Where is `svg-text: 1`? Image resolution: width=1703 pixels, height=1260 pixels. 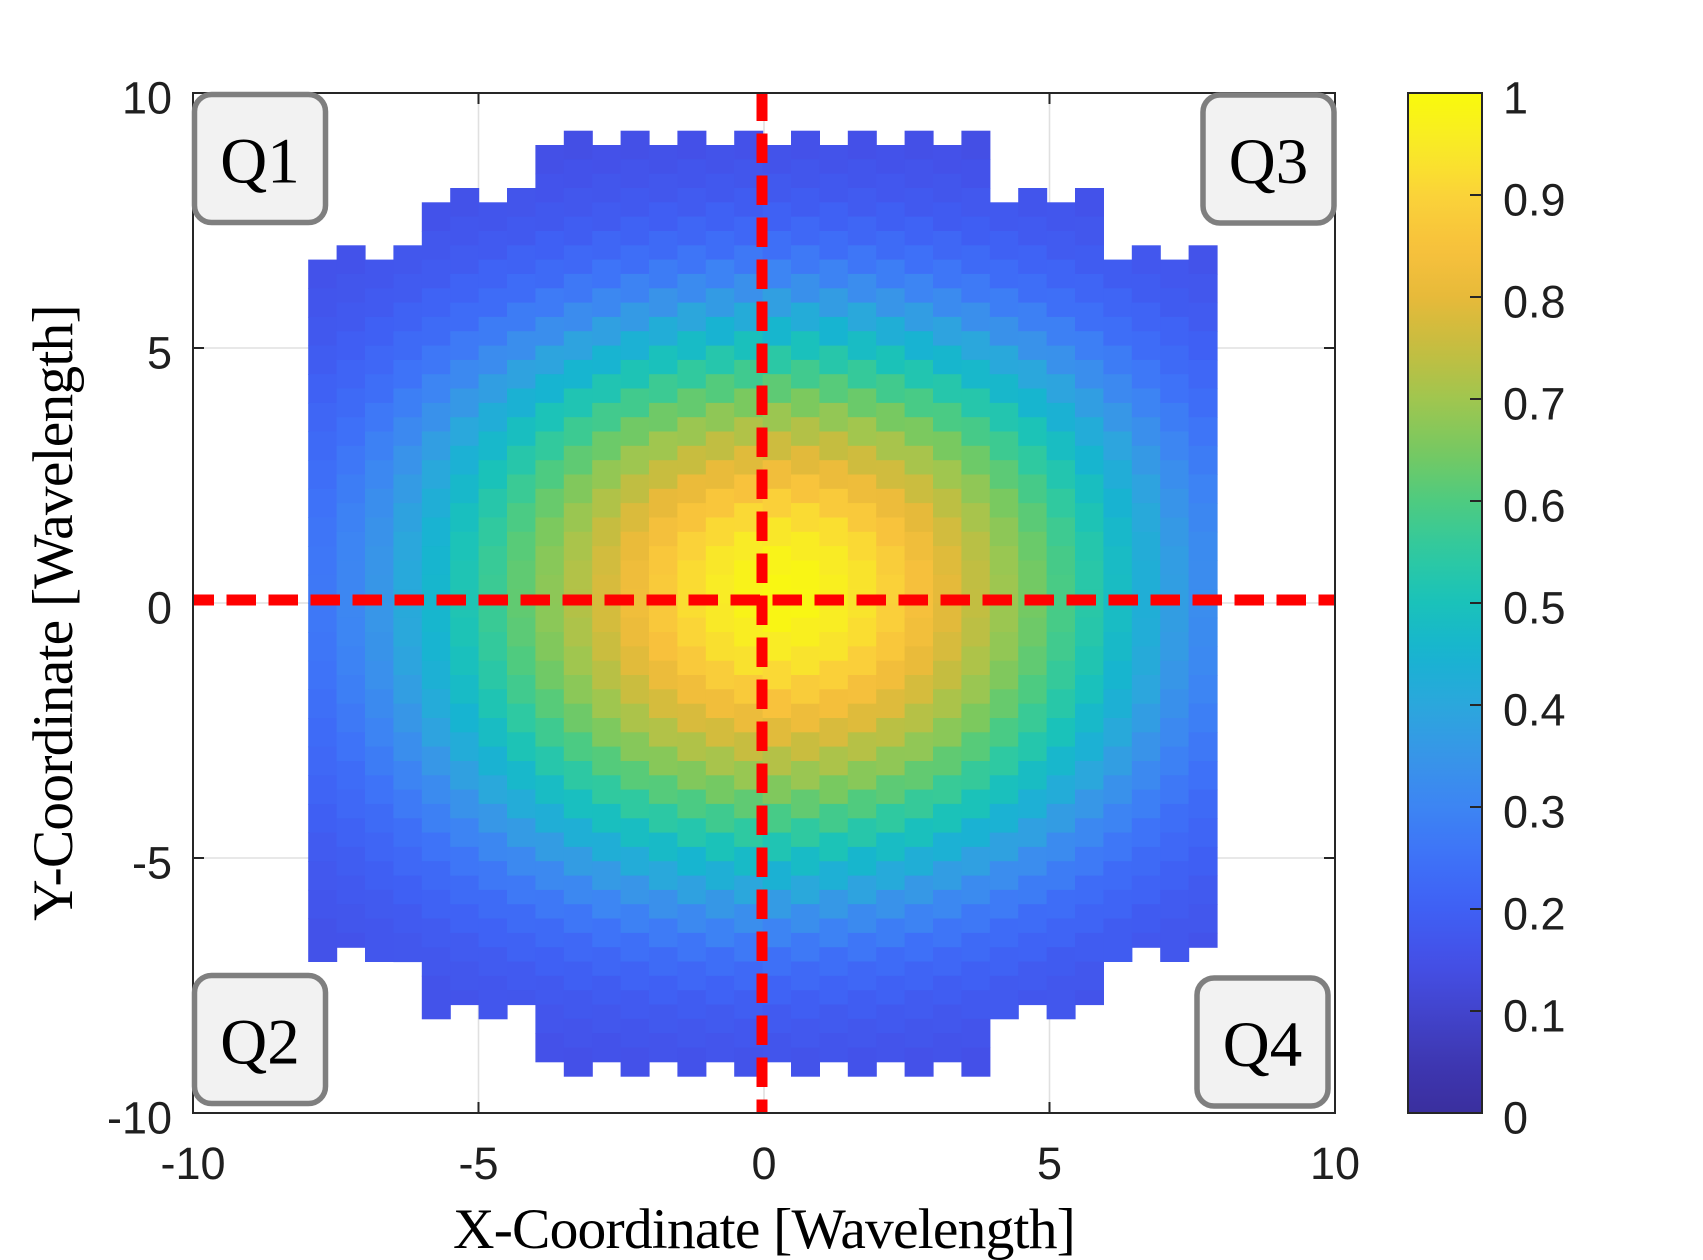
svg-text: 1 is located at coordinates (1515, 98).